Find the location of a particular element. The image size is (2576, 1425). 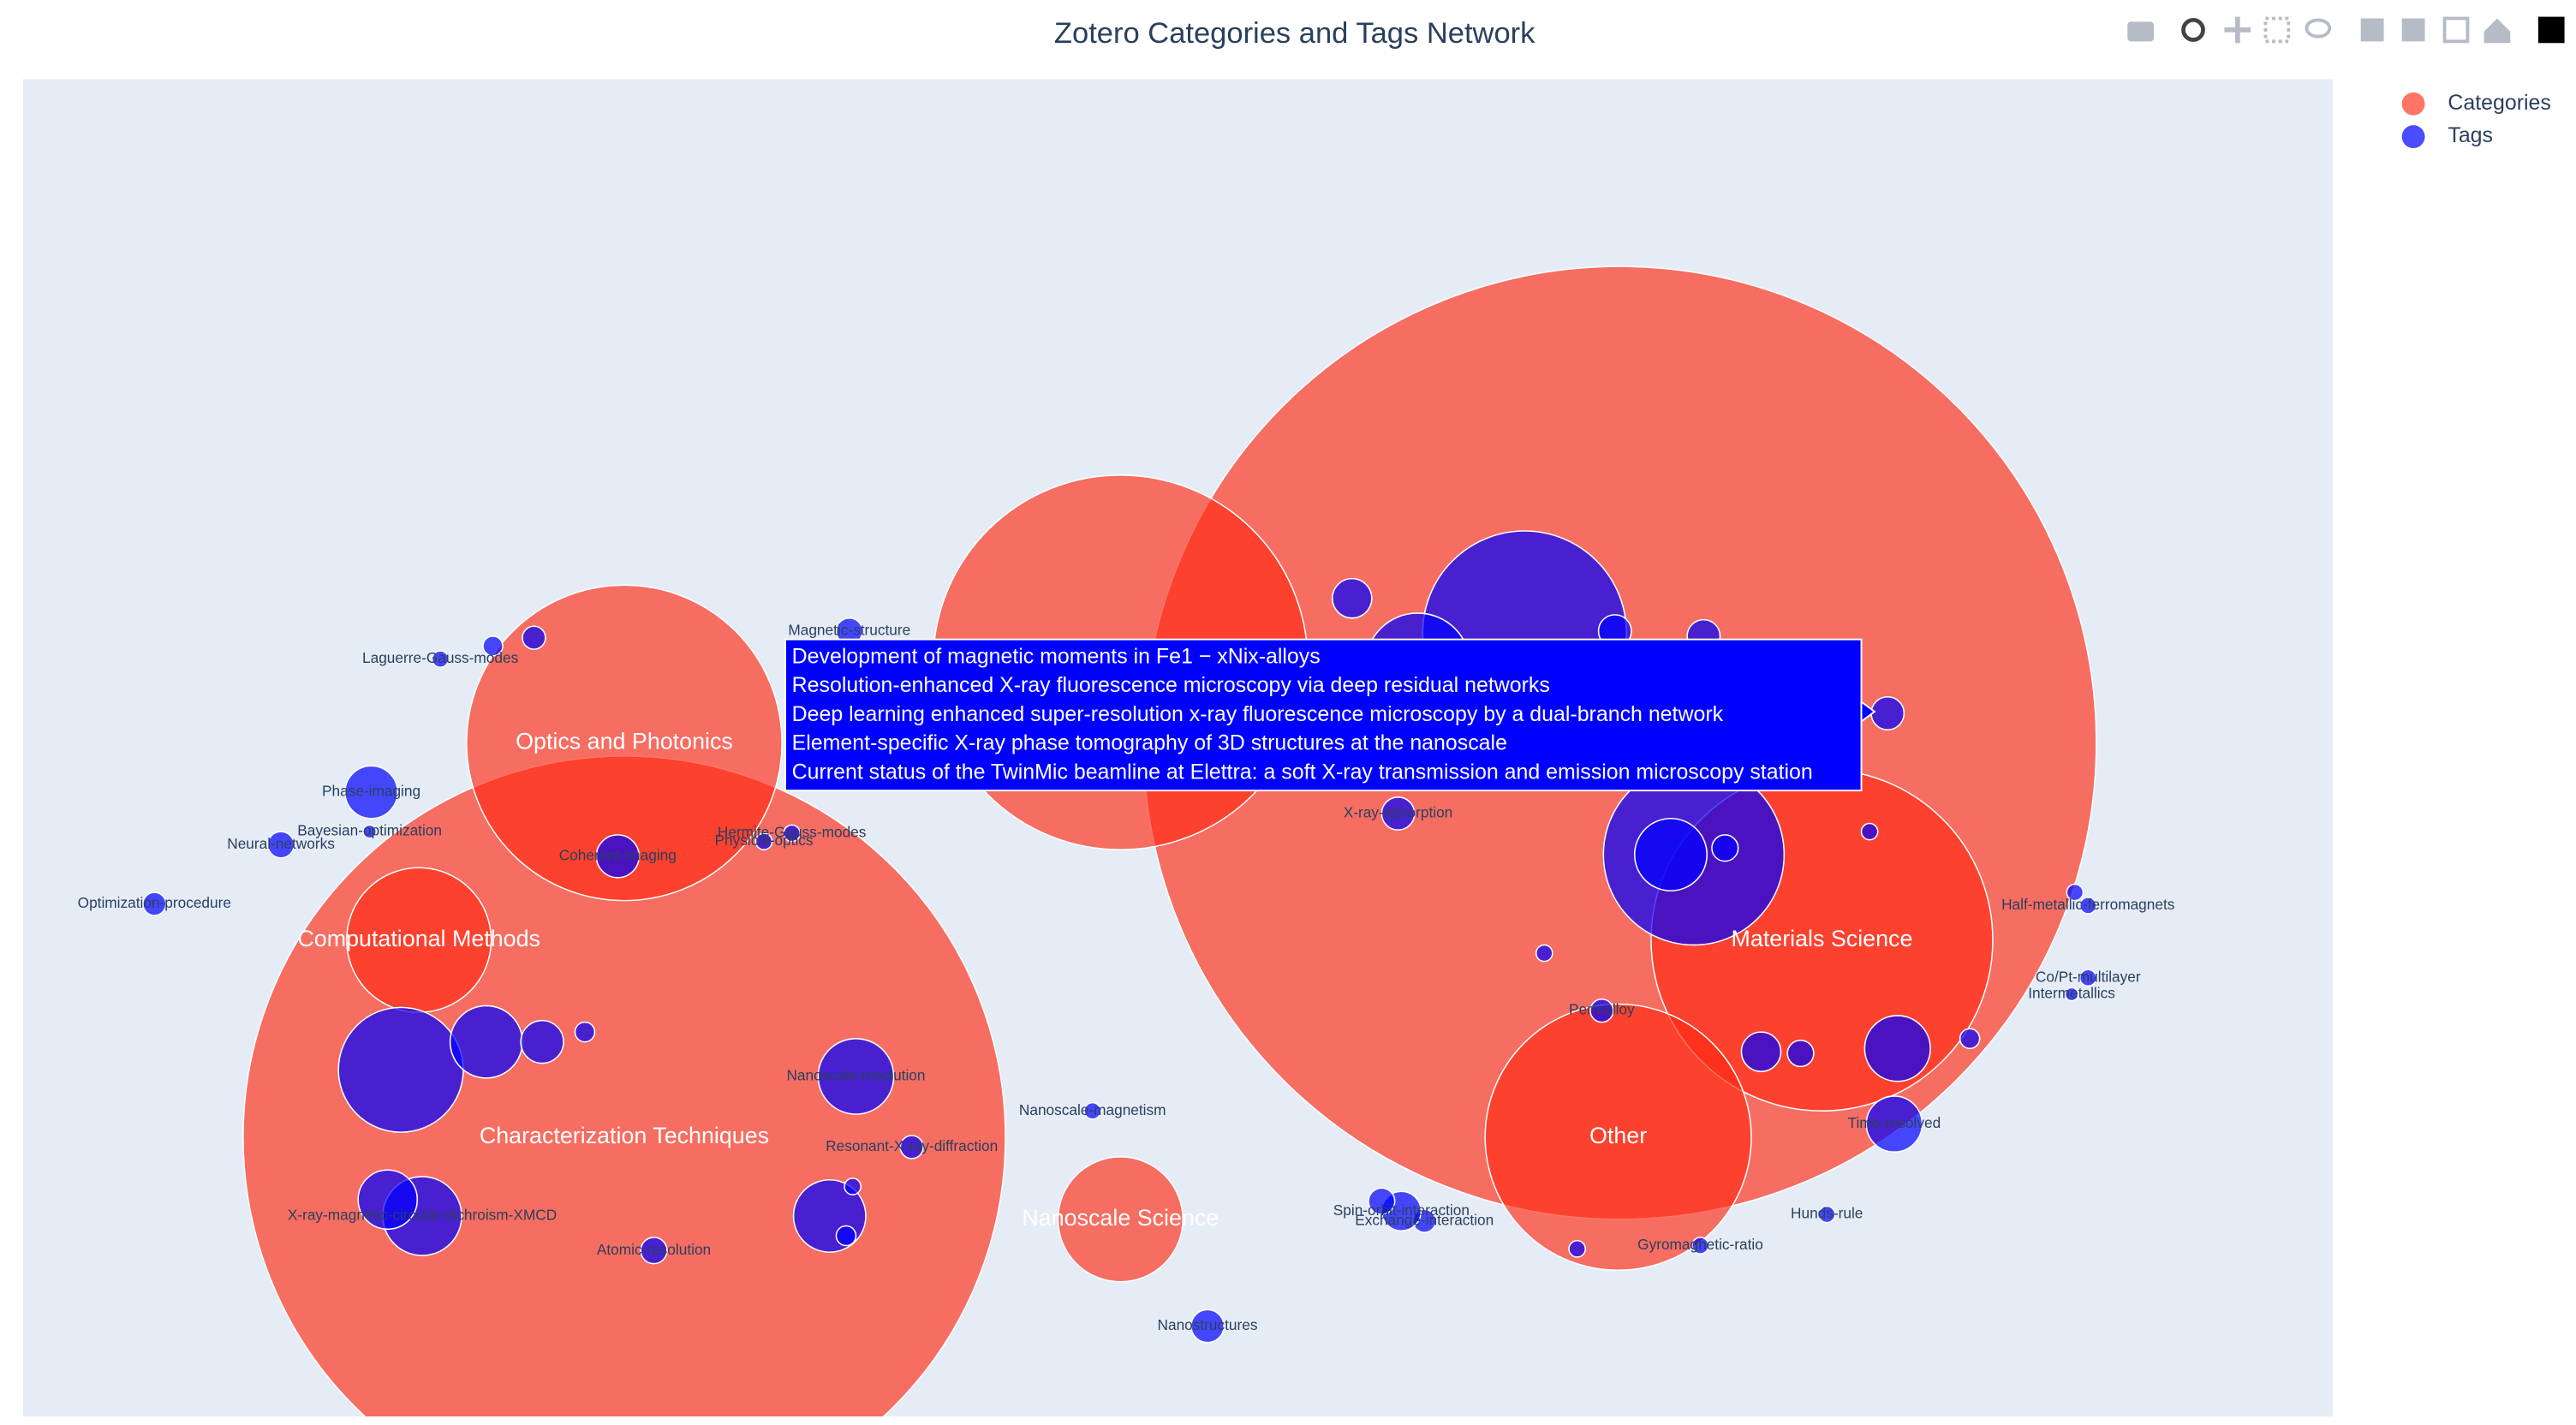

legend-label: Categories is located at coordinates (2500, 103).